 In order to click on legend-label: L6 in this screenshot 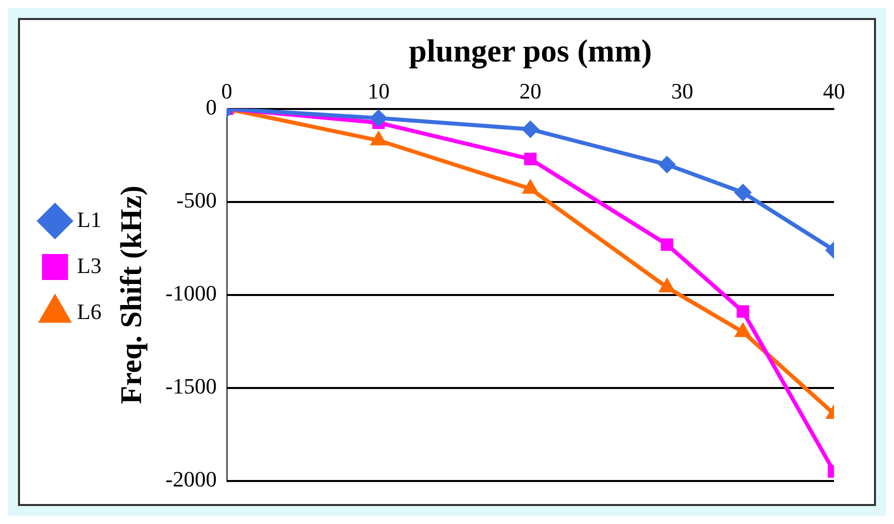, I will do `click(89, 311)`.